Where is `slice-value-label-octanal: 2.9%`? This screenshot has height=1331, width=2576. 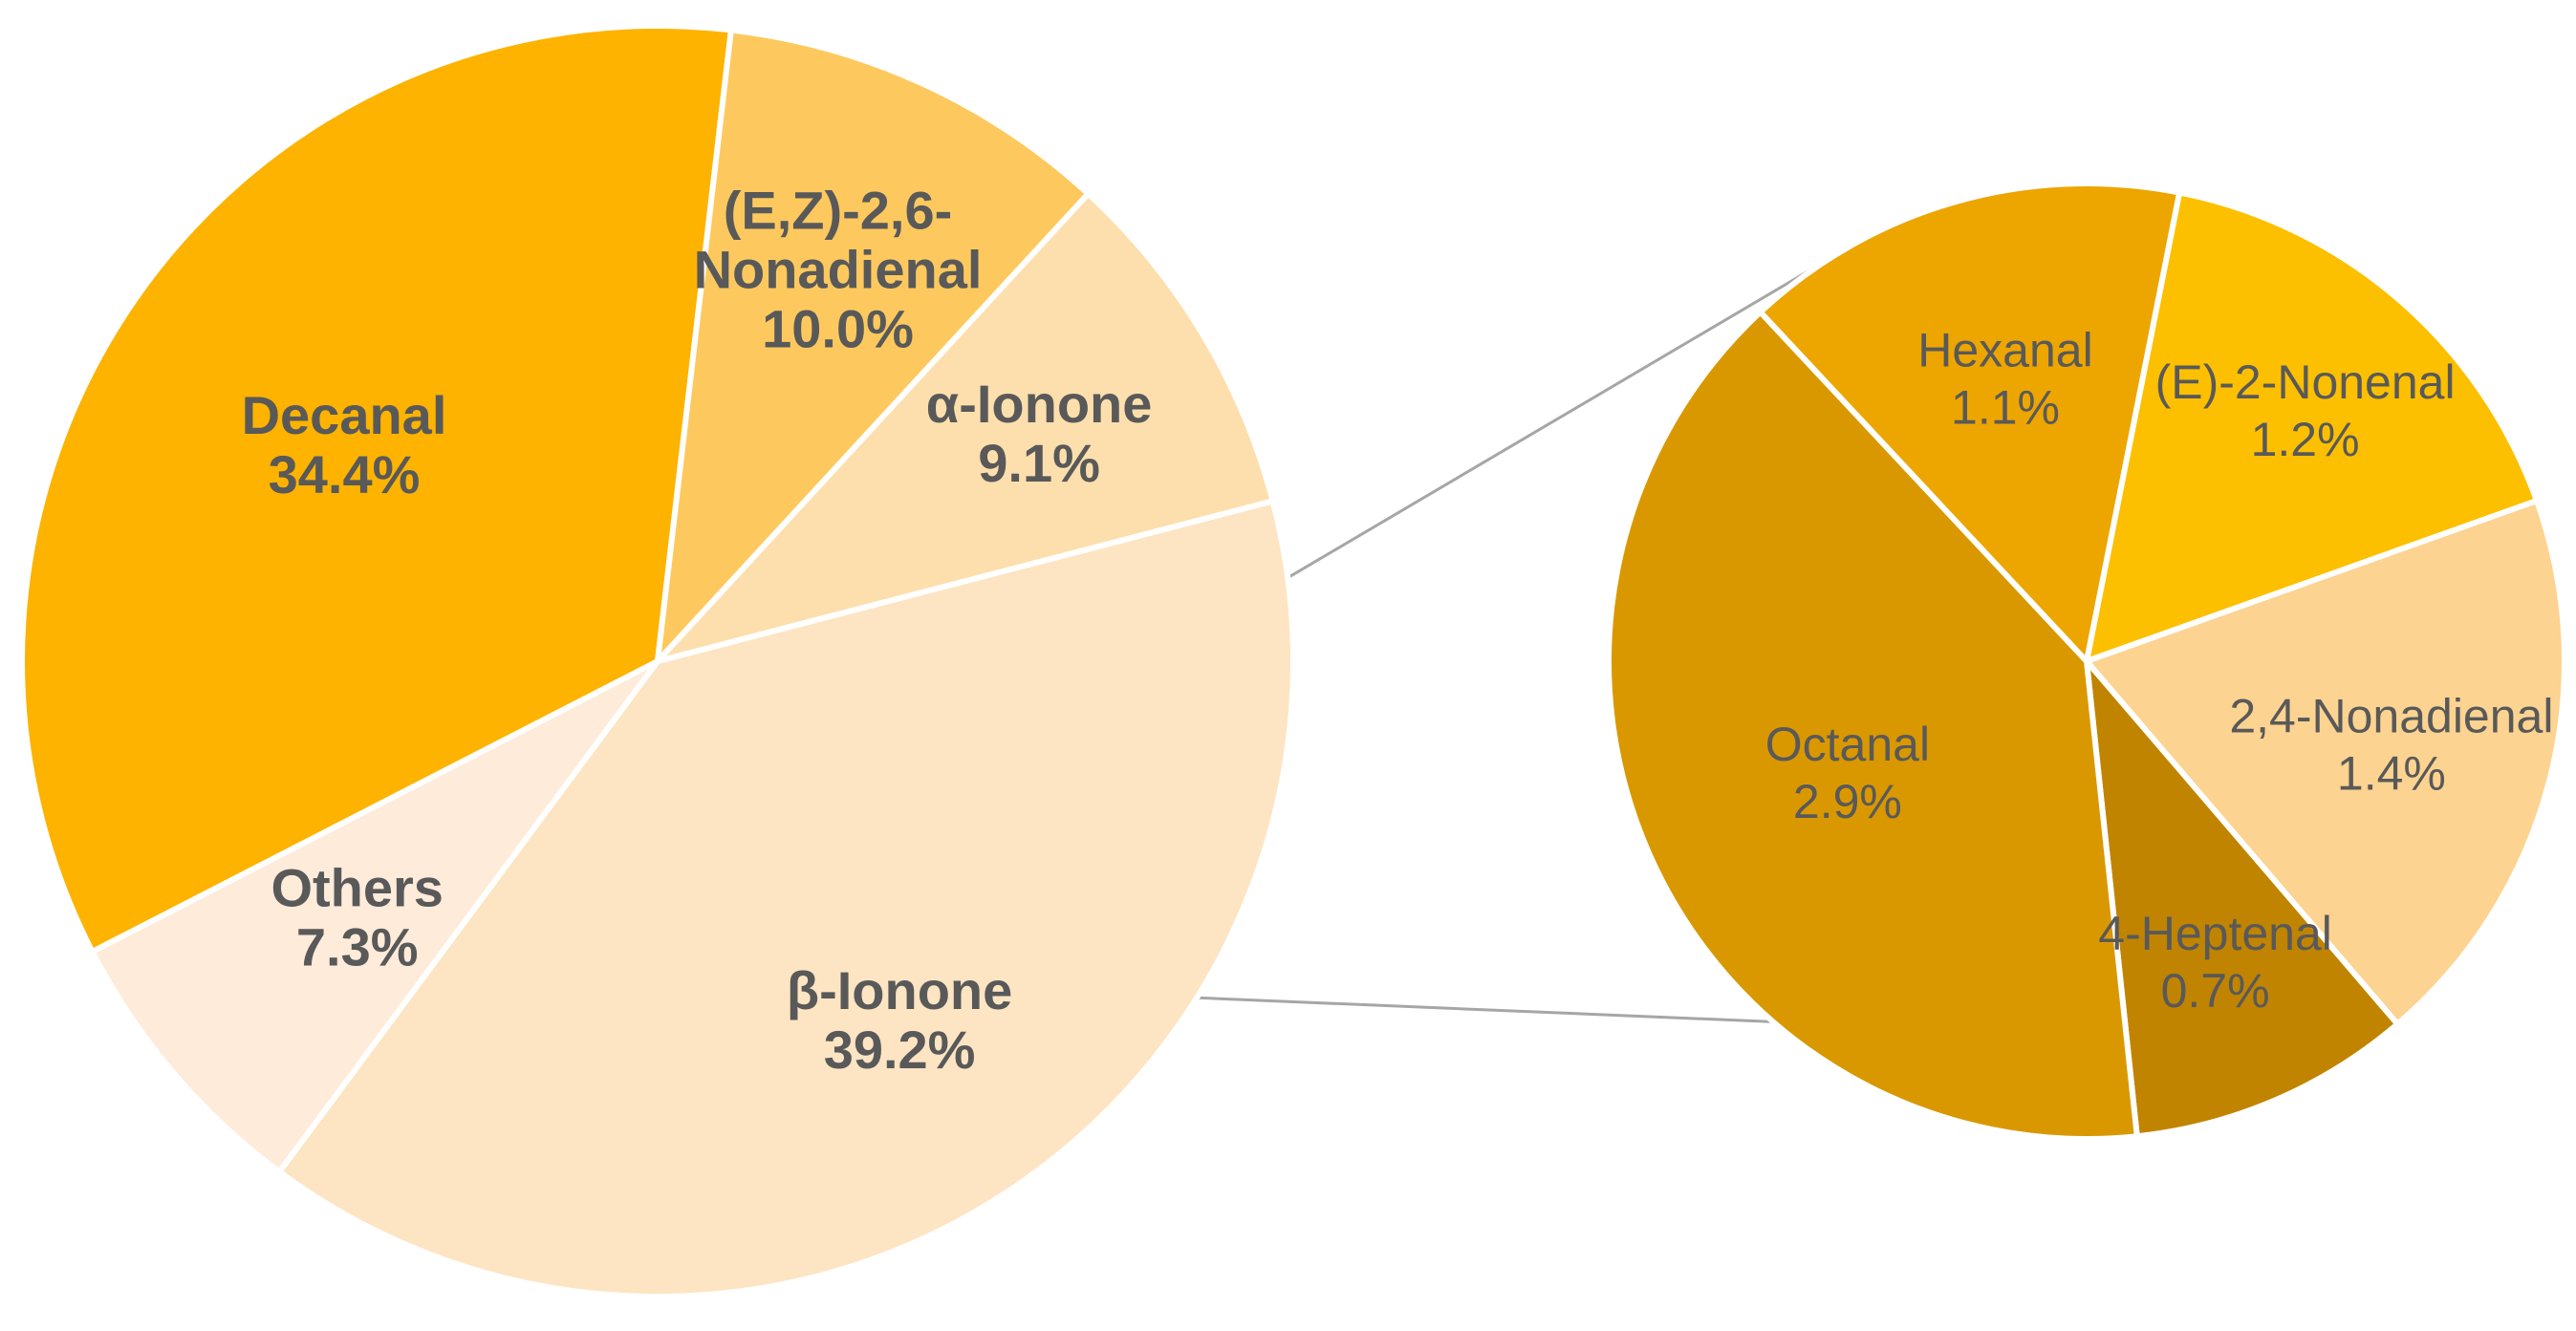
slice-value-label-octanal: 2.9% is located at coordinates (1847, 801).